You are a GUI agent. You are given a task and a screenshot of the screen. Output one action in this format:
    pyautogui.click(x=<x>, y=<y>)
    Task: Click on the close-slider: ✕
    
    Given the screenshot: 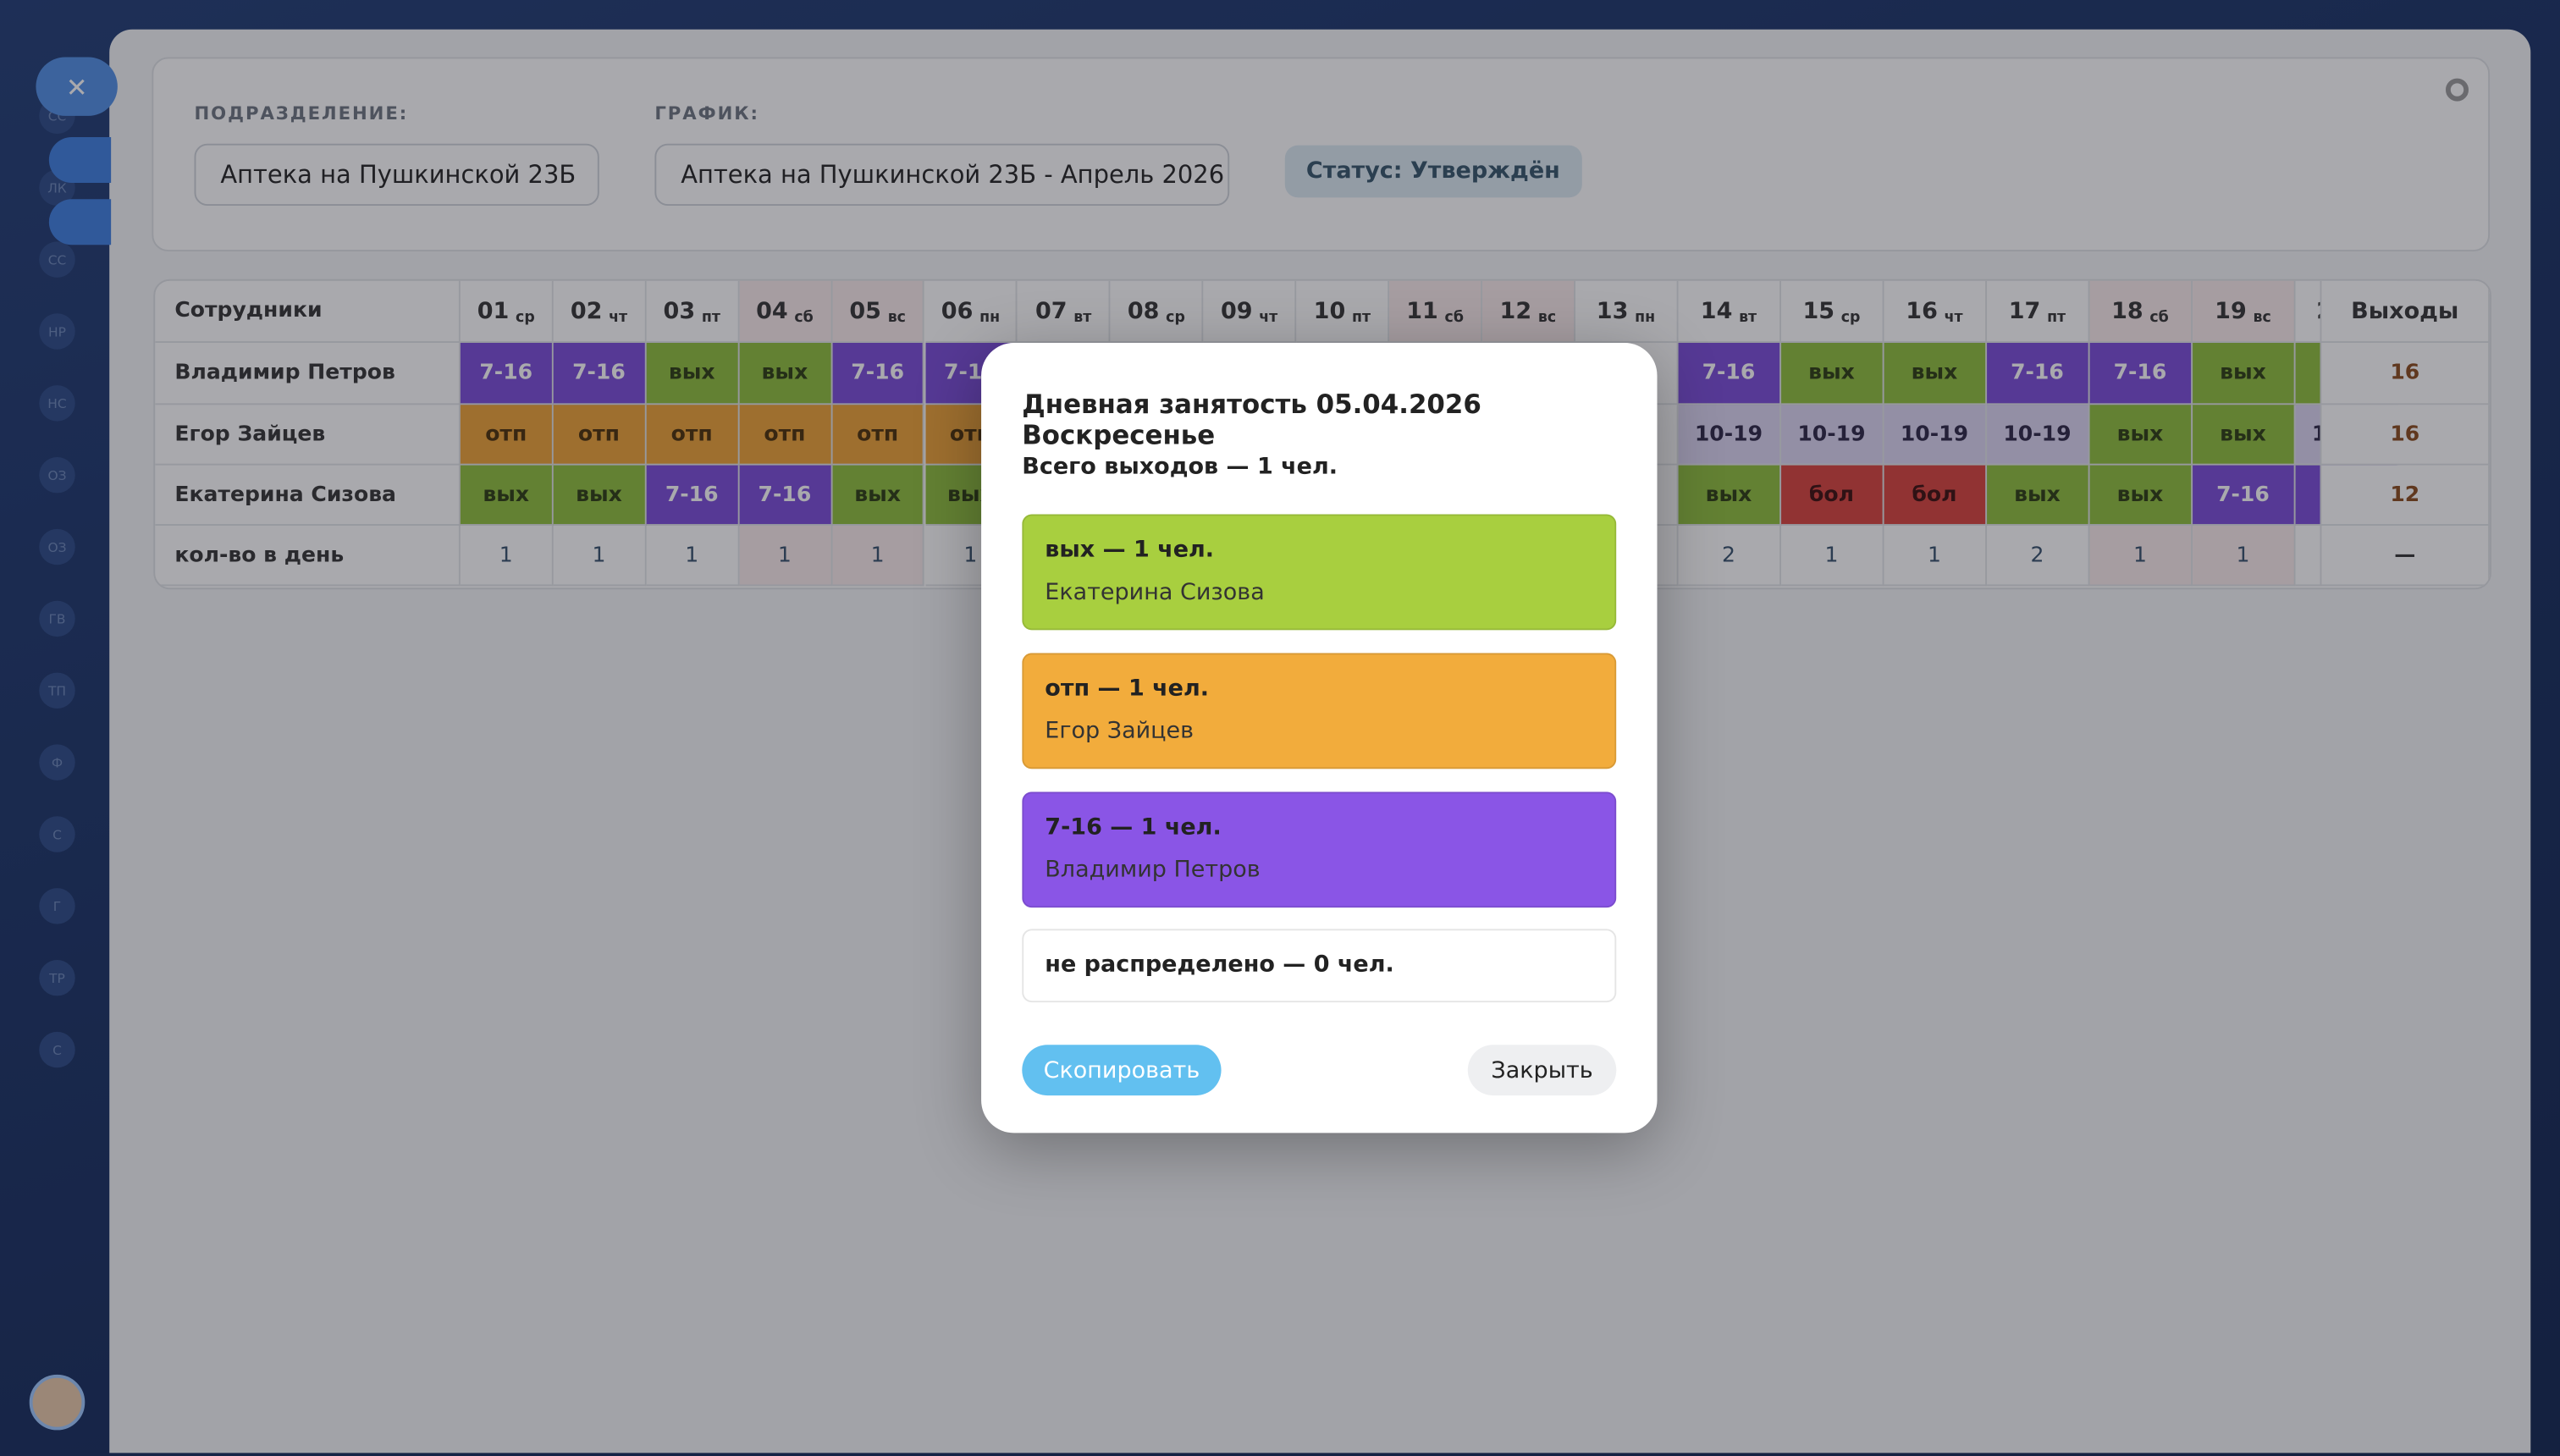 What is the action you would take?
    pyautogui.click(x=77, y=87)
    